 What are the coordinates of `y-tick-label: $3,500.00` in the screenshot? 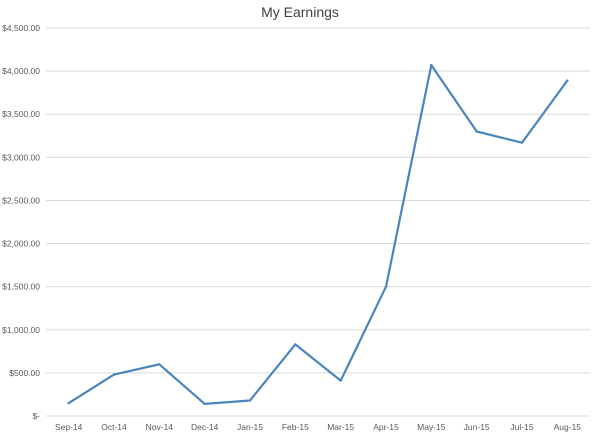 It's located at (21, 114).